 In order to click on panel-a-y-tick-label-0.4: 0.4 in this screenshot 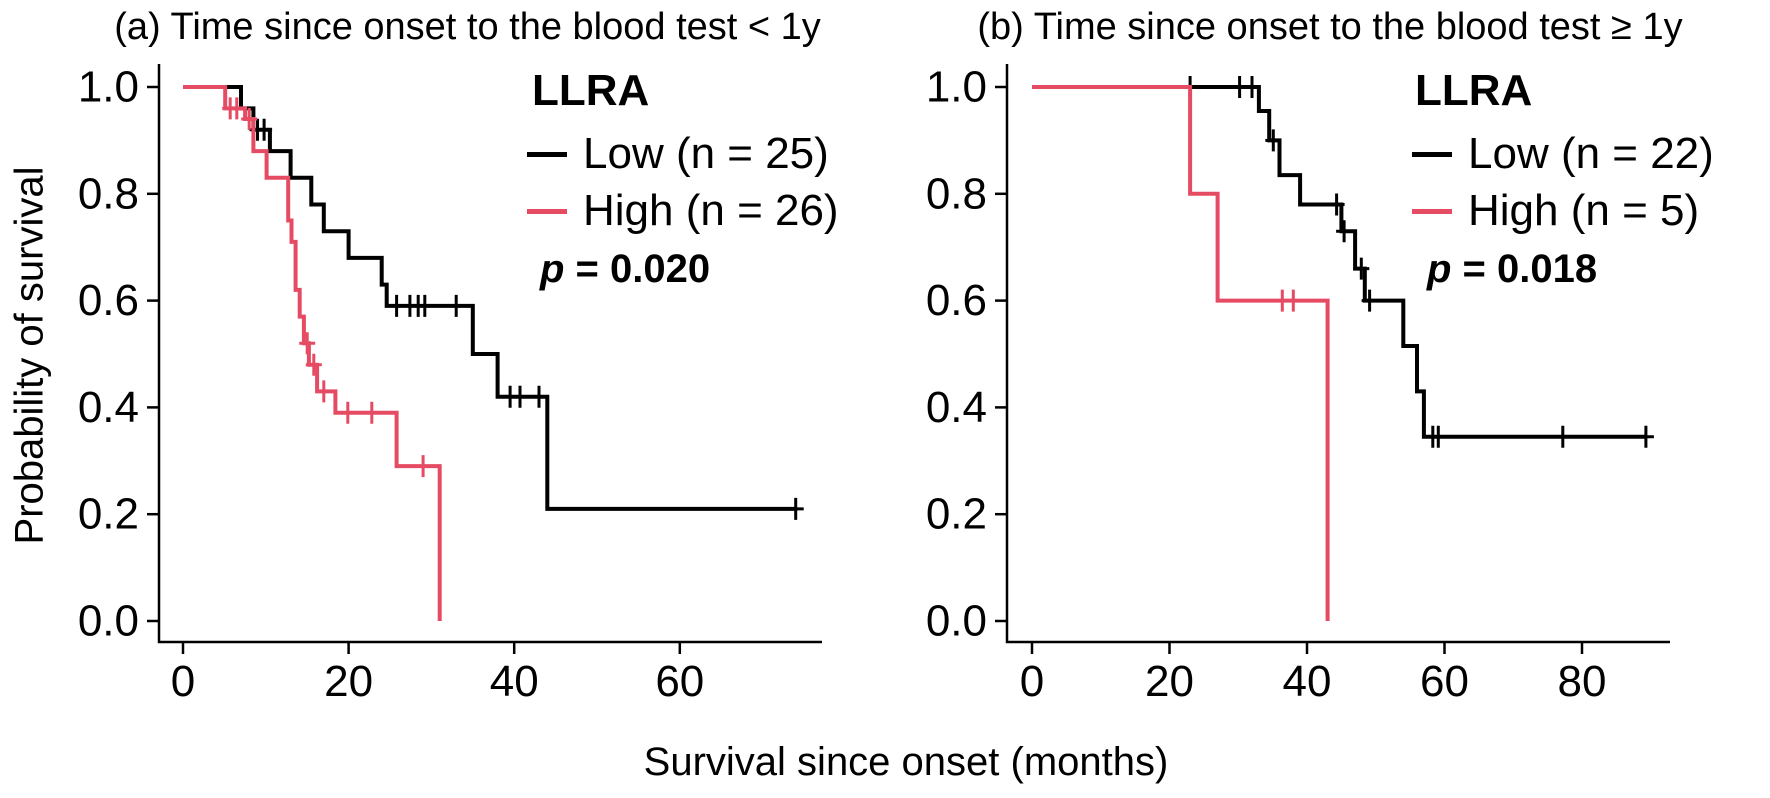, I will do `click(108, 407)`.